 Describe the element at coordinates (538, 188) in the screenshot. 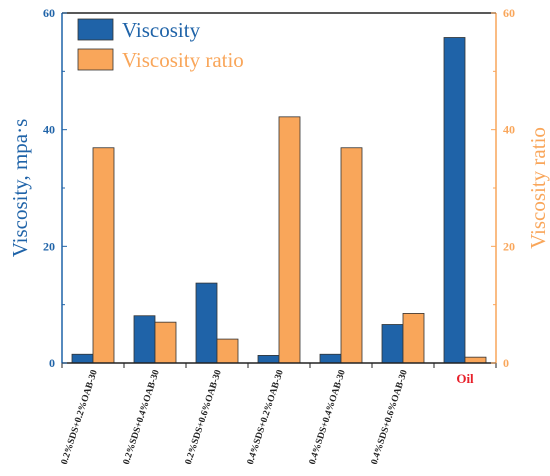

I see `y-axis-title-right: Viscosity ratio` at that location.